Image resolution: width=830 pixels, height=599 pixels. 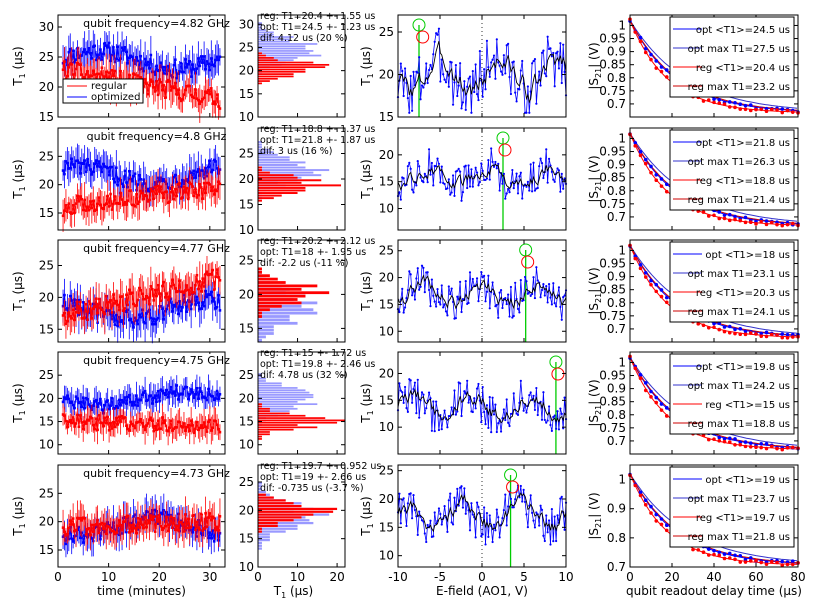 What do you see at coordinates (747, 405) in the screenshot?
I see `legend-entry: reg <T1>=15 us` at bounding box center [747, 405].